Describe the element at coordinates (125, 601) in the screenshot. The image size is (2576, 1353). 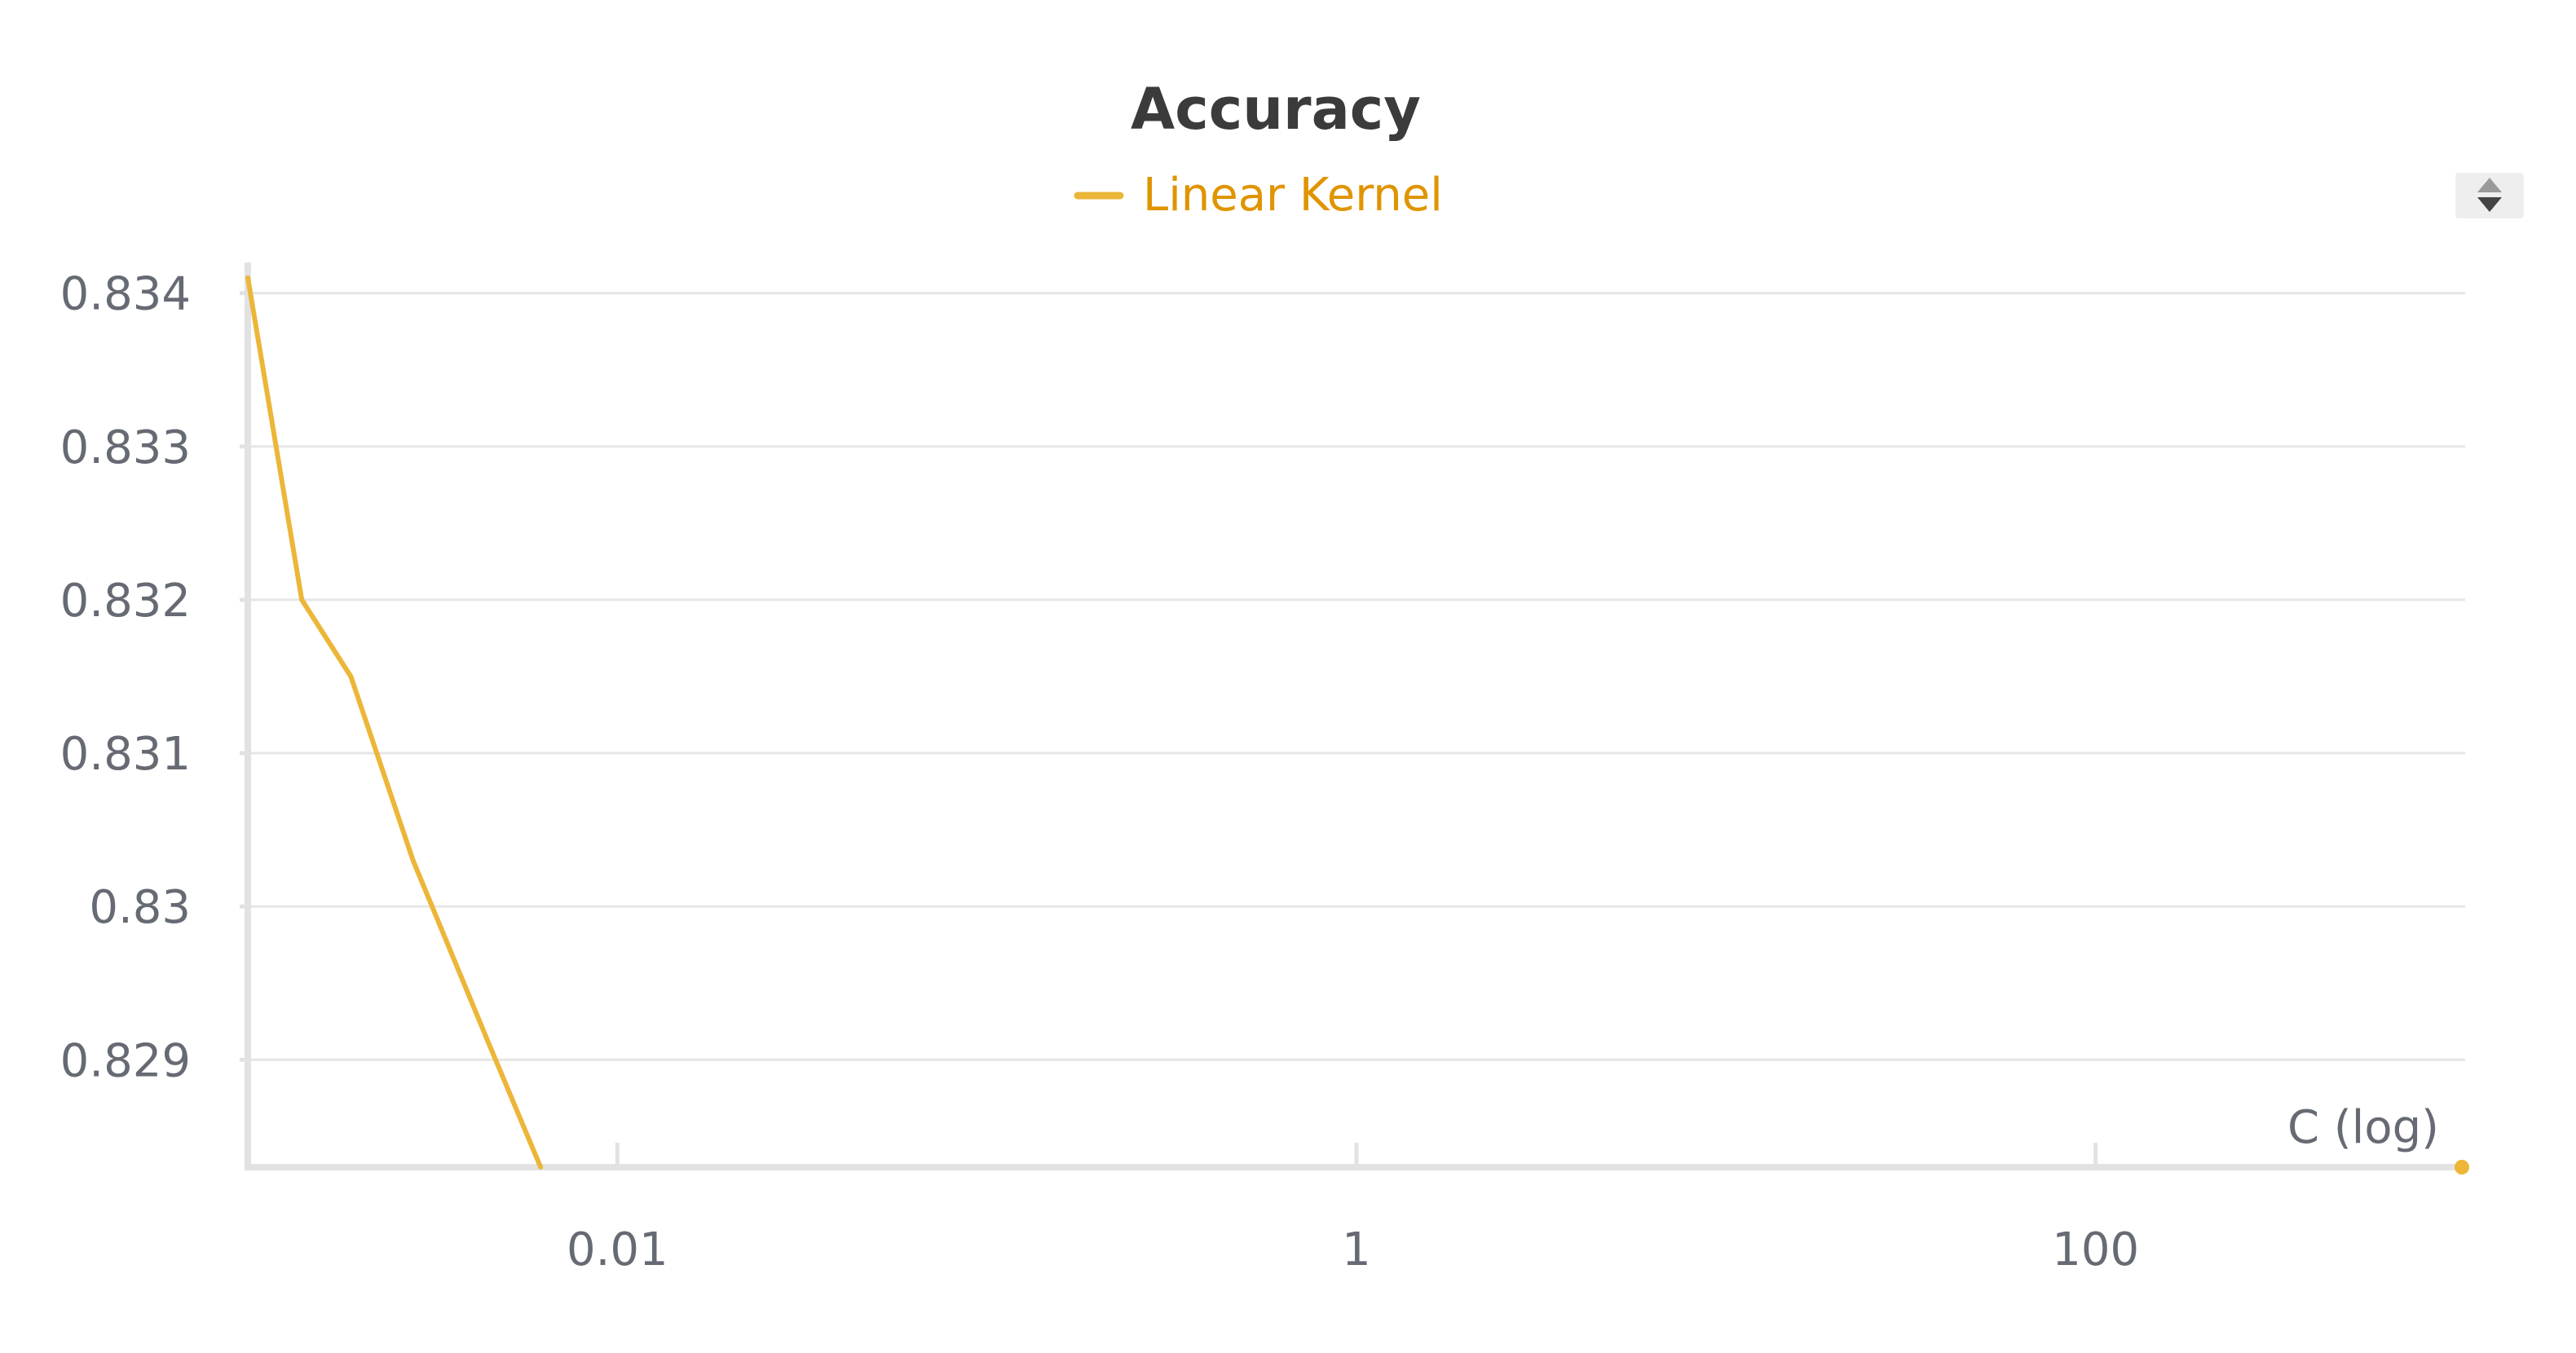
I see `y-tick-label-3: 0.832` at that location.